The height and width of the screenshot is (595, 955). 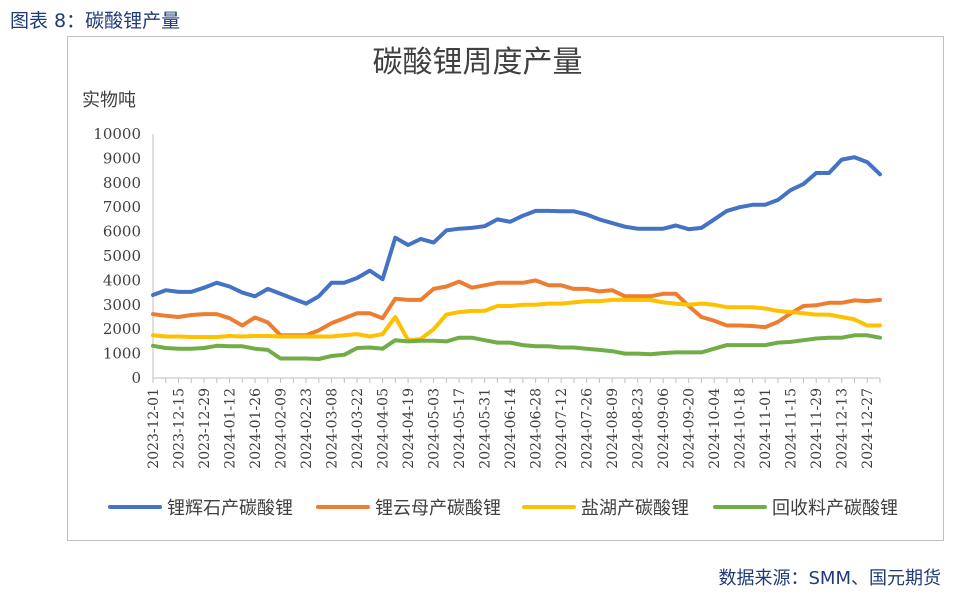 I want to click on x-tick-label: 2024-04-05, so click(x=384, y=428).